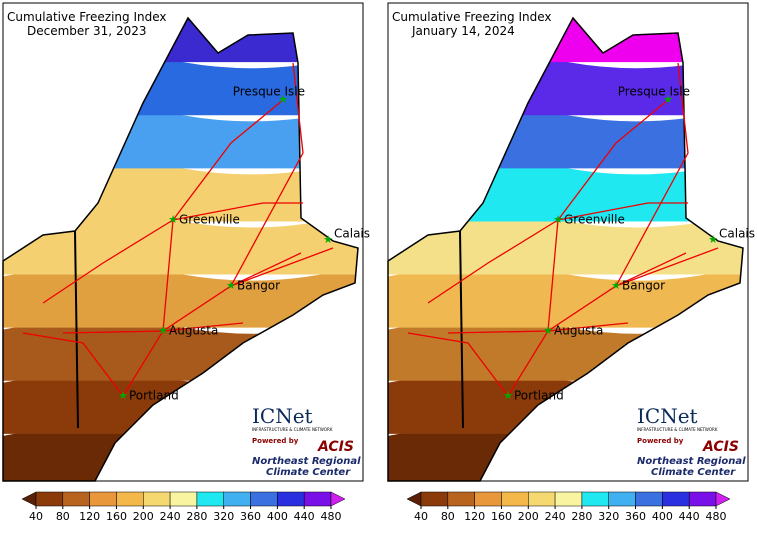 The height and width of the screenshot is (536, 757). I want to click on colorbar-tick-label: 120, so click(474, 516).